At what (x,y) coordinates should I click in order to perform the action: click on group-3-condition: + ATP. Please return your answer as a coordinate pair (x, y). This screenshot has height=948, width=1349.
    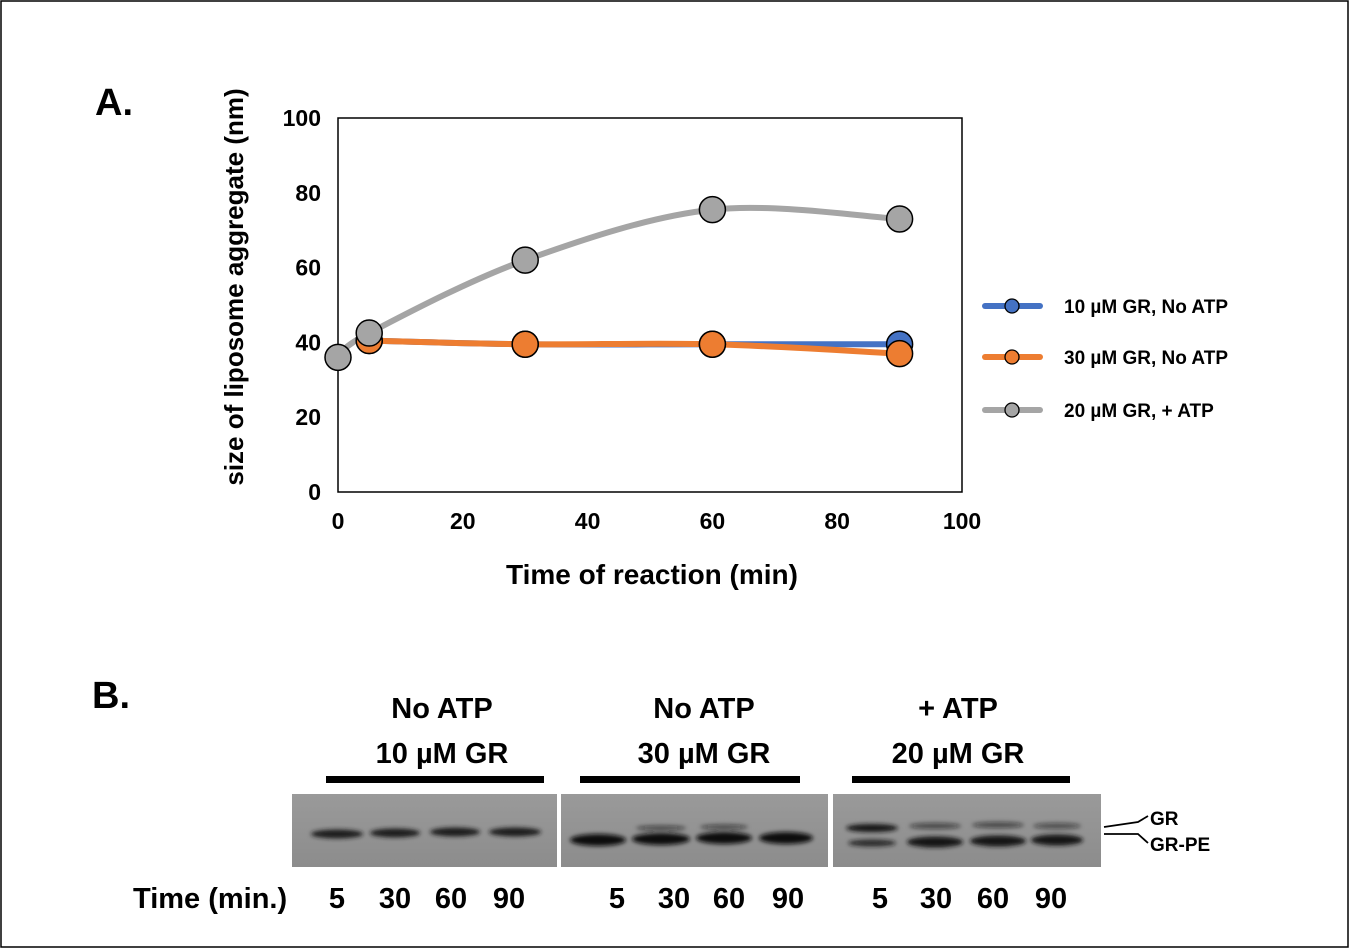
    Looking at the image, I should click on (958, 709).